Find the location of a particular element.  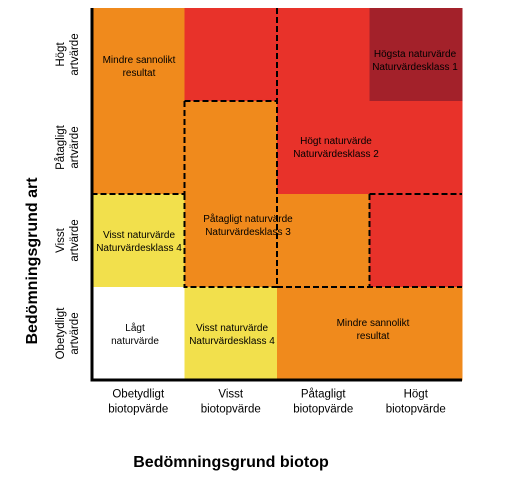

row-label-3: Obetydligt artvärde is located at coordinates (68, 333).